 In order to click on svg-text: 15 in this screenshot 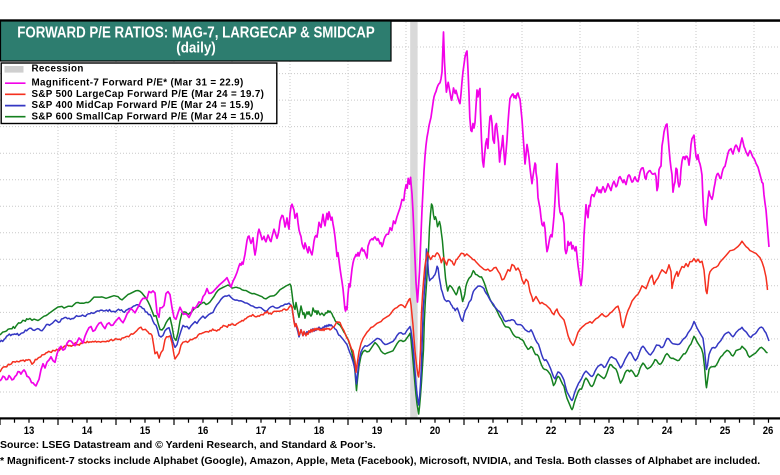, I will do `click(145, 431)`.